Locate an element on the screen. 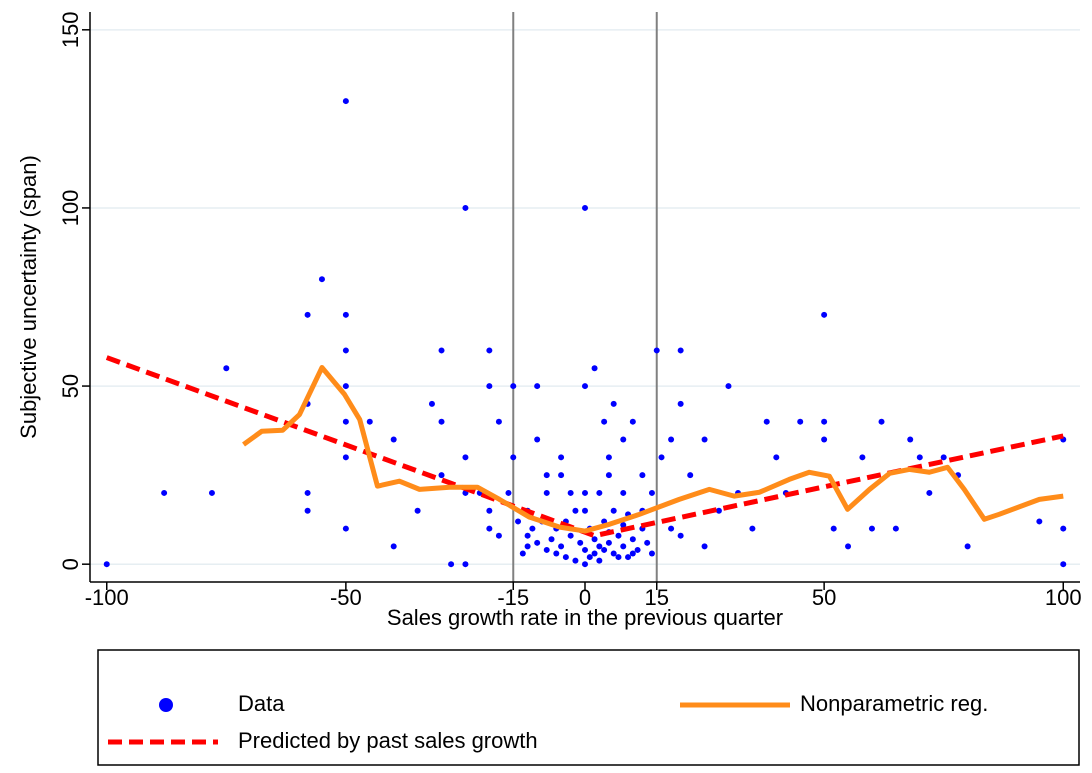  x-tick-label: -15 is located at coordinates (513, 597).